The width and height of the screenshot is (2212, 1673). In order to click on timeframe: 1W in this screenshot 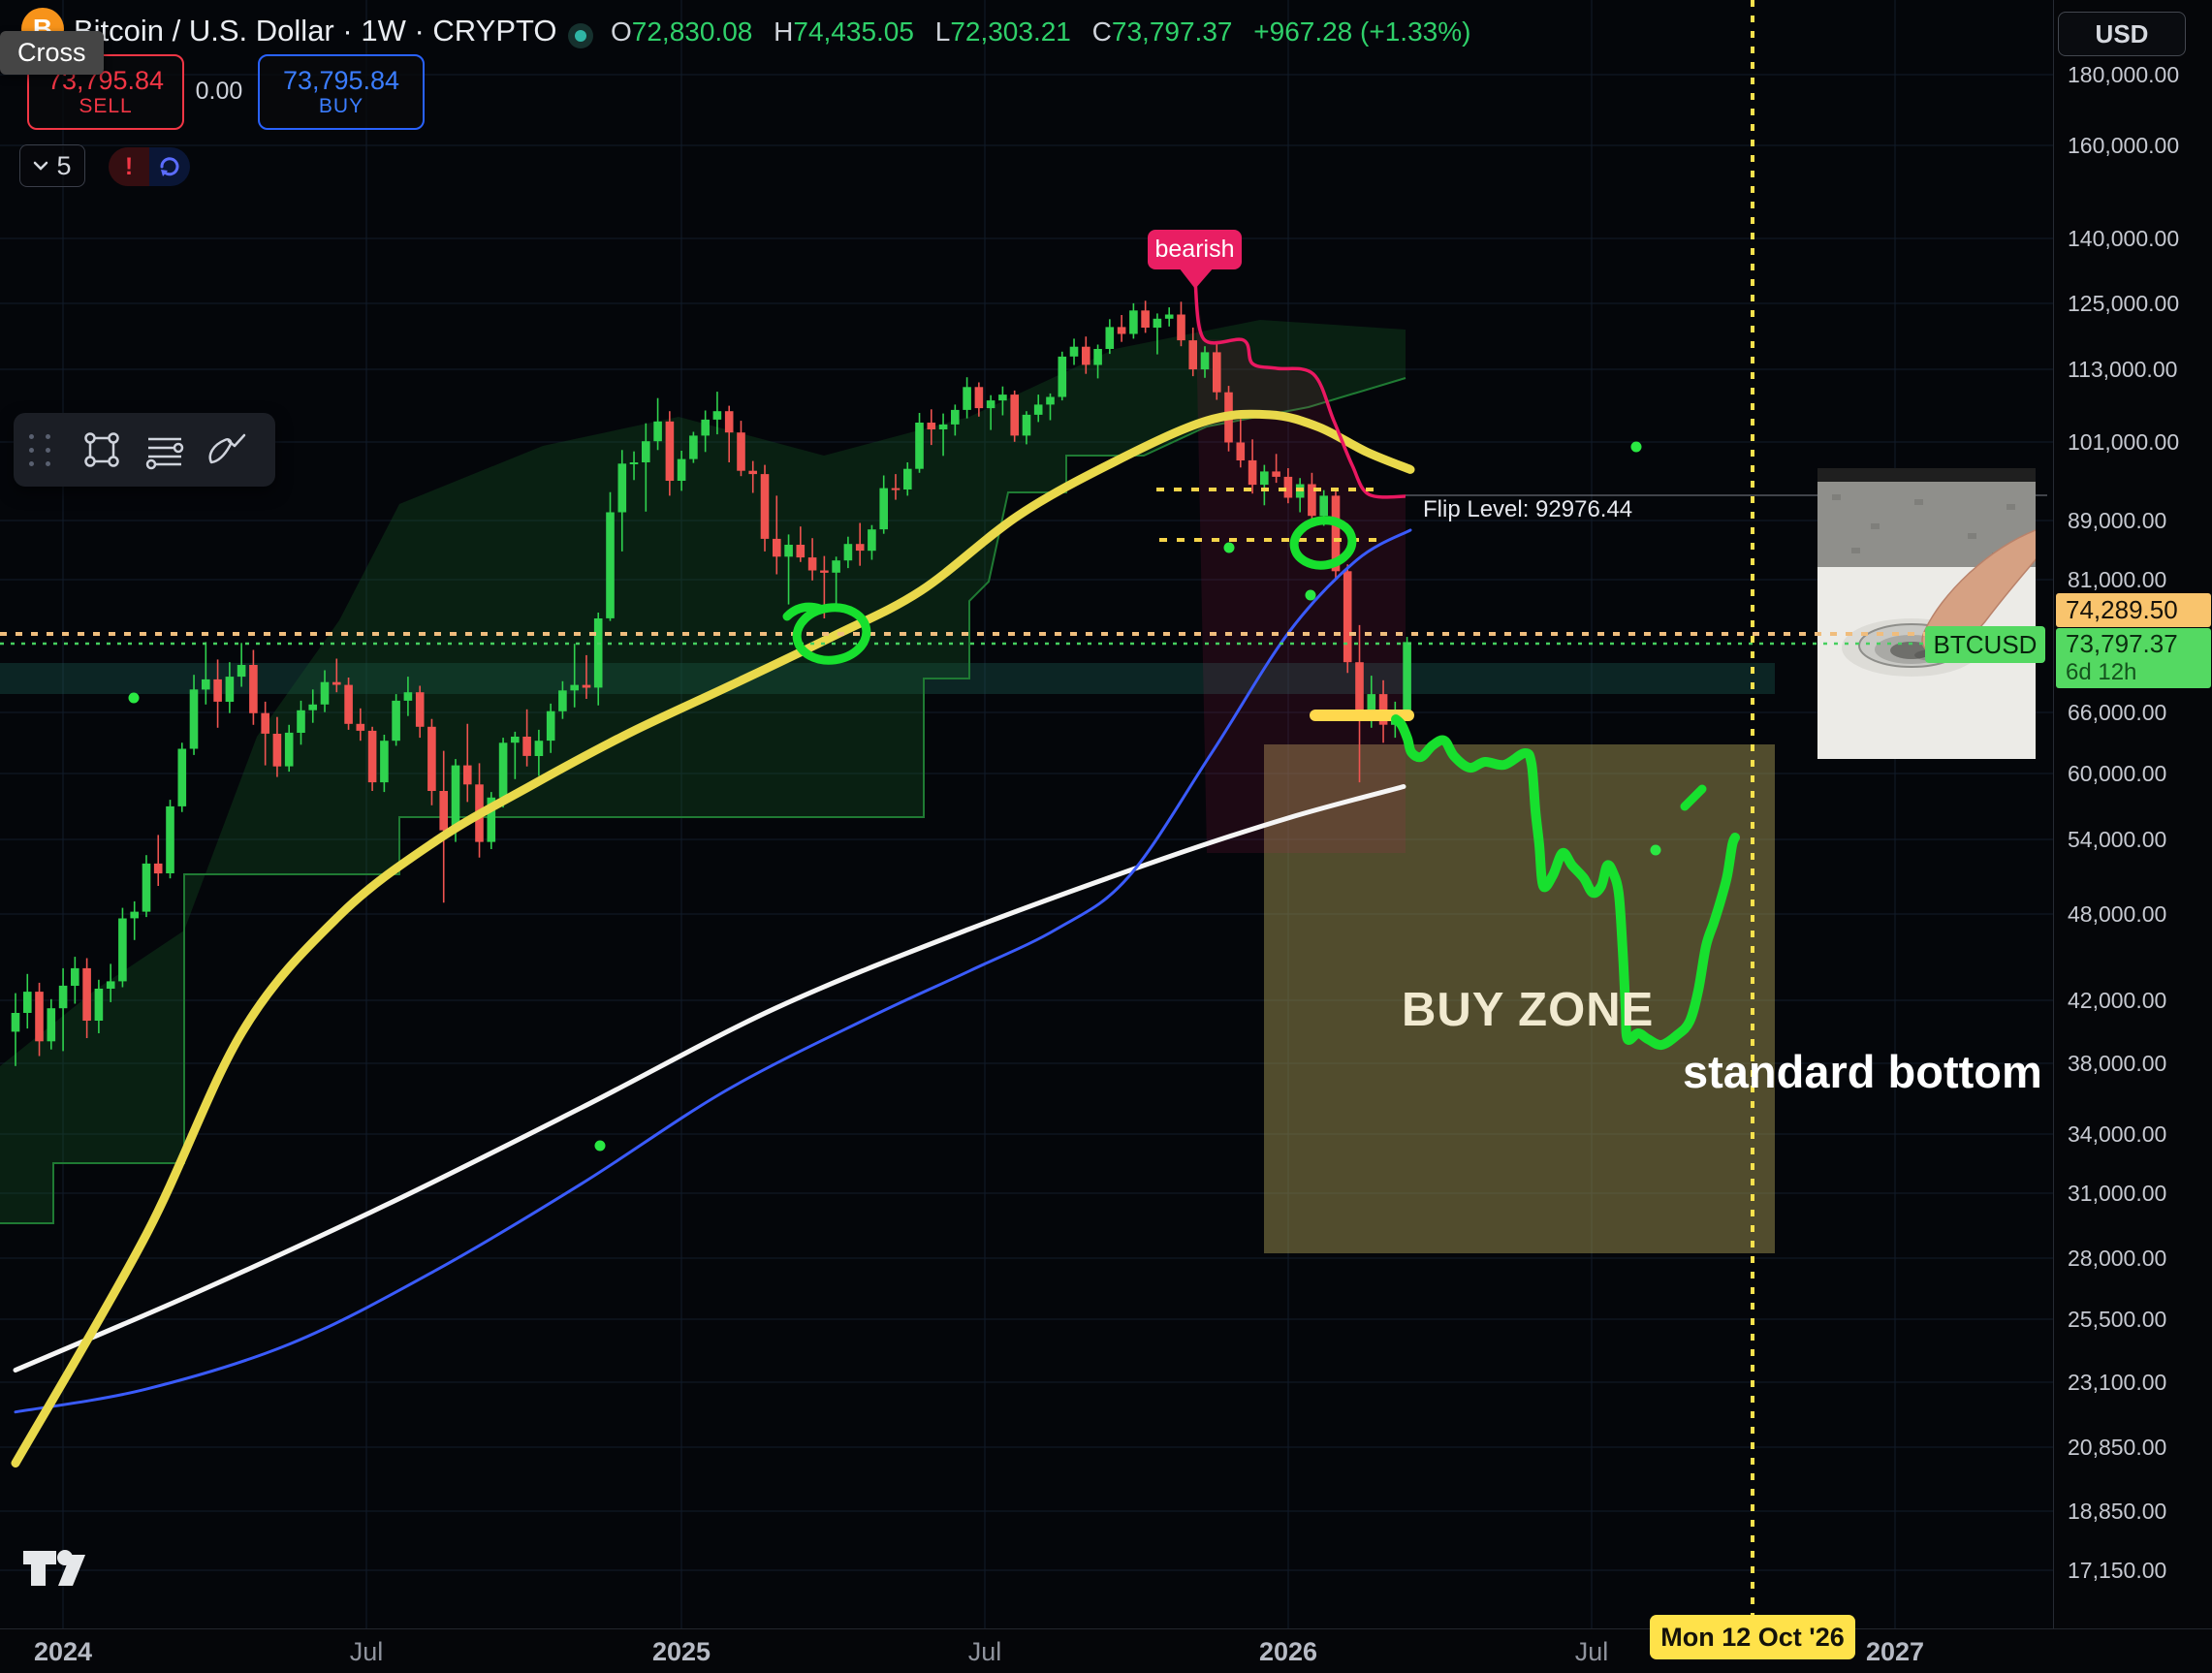, I will do `click(383, 30)`.